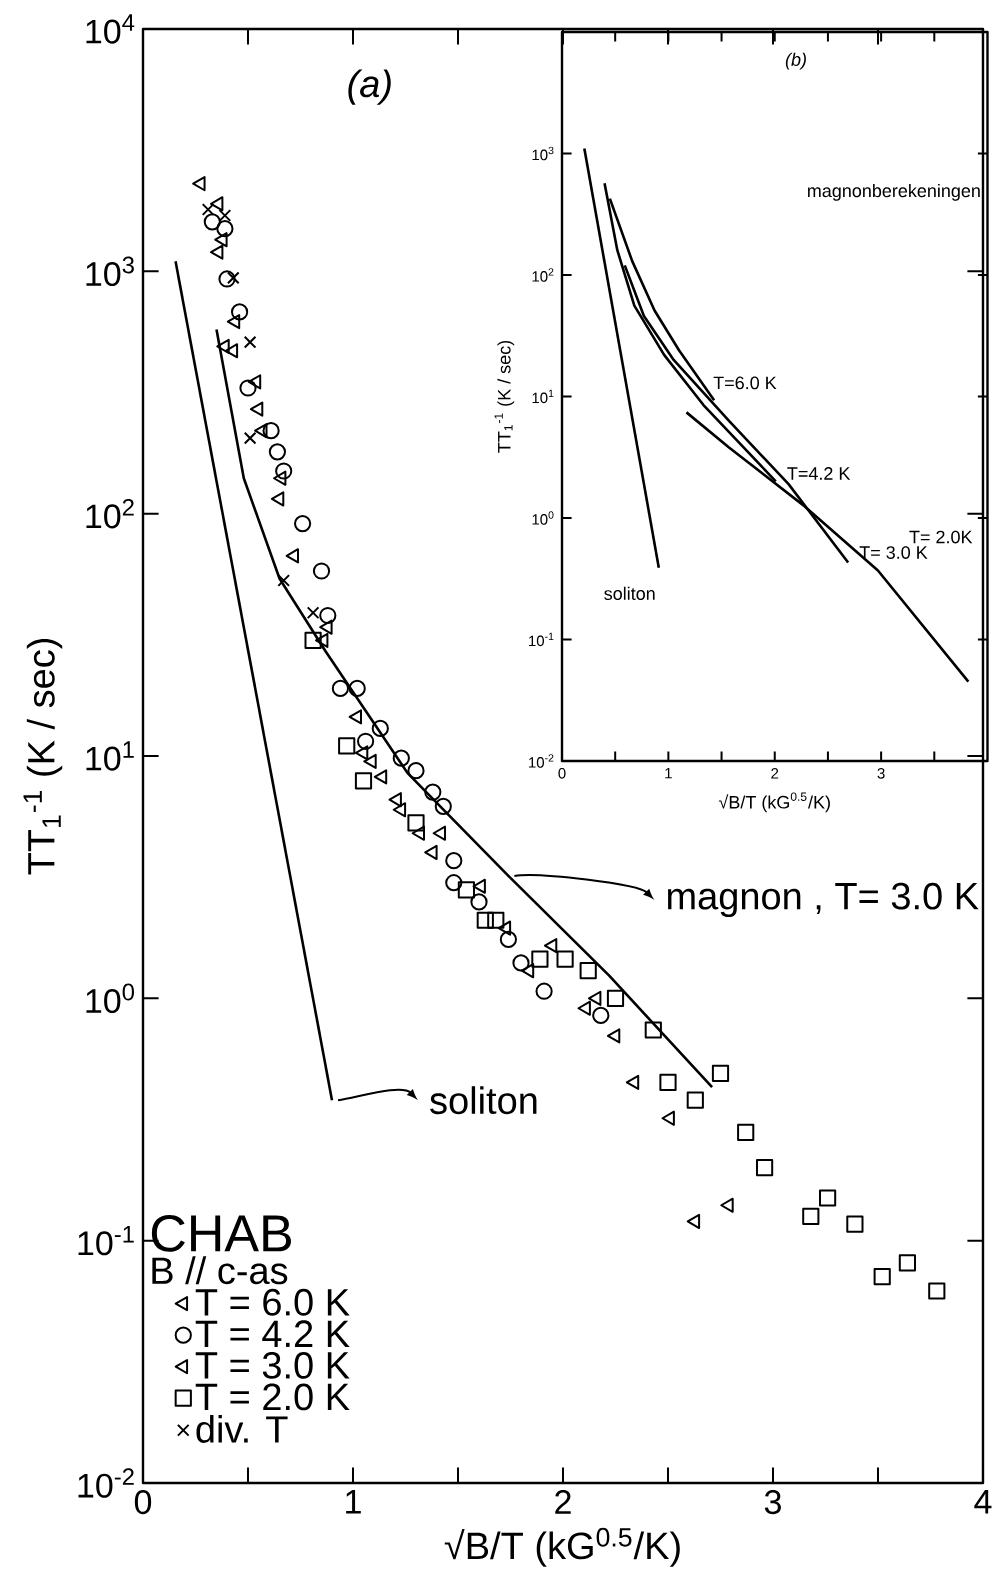 Image resolution: width=998 pixels, height=1593 pixels. What do you see at coordinates (983, 1502) in the screenshot?
I see `x-tick-label: 4` at bounding box center [983, 1502].